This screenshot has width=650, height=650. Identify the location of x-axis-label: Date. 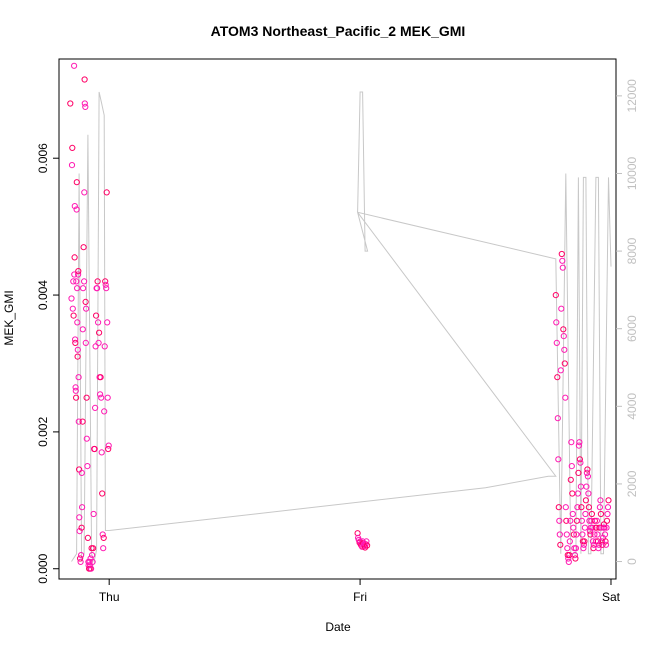
(338, 627).